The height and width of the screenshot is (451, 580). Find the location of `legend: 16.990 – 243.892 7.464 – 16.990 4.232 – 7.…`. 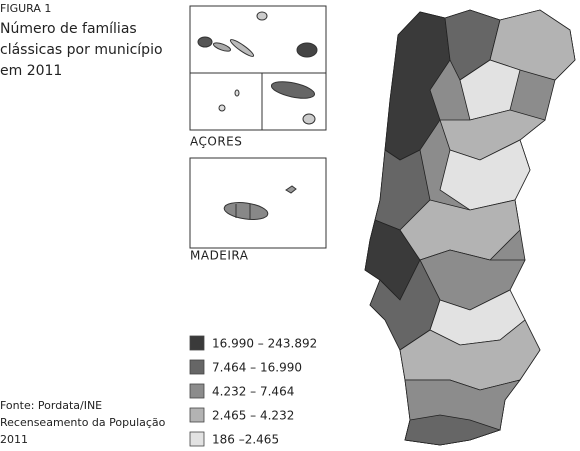

legend: 16.990 – 243.892 7.464 – 16.990 4.232 – 7.… is located at coordinates (253, 391).